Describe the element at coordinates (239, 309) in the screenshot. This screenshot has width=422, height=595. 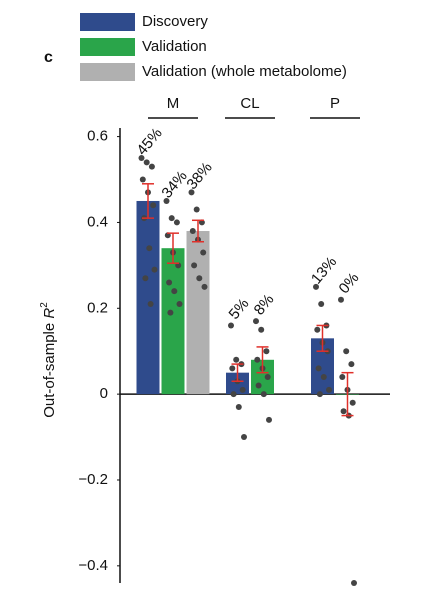
I see `value-label: 5%` at that location.